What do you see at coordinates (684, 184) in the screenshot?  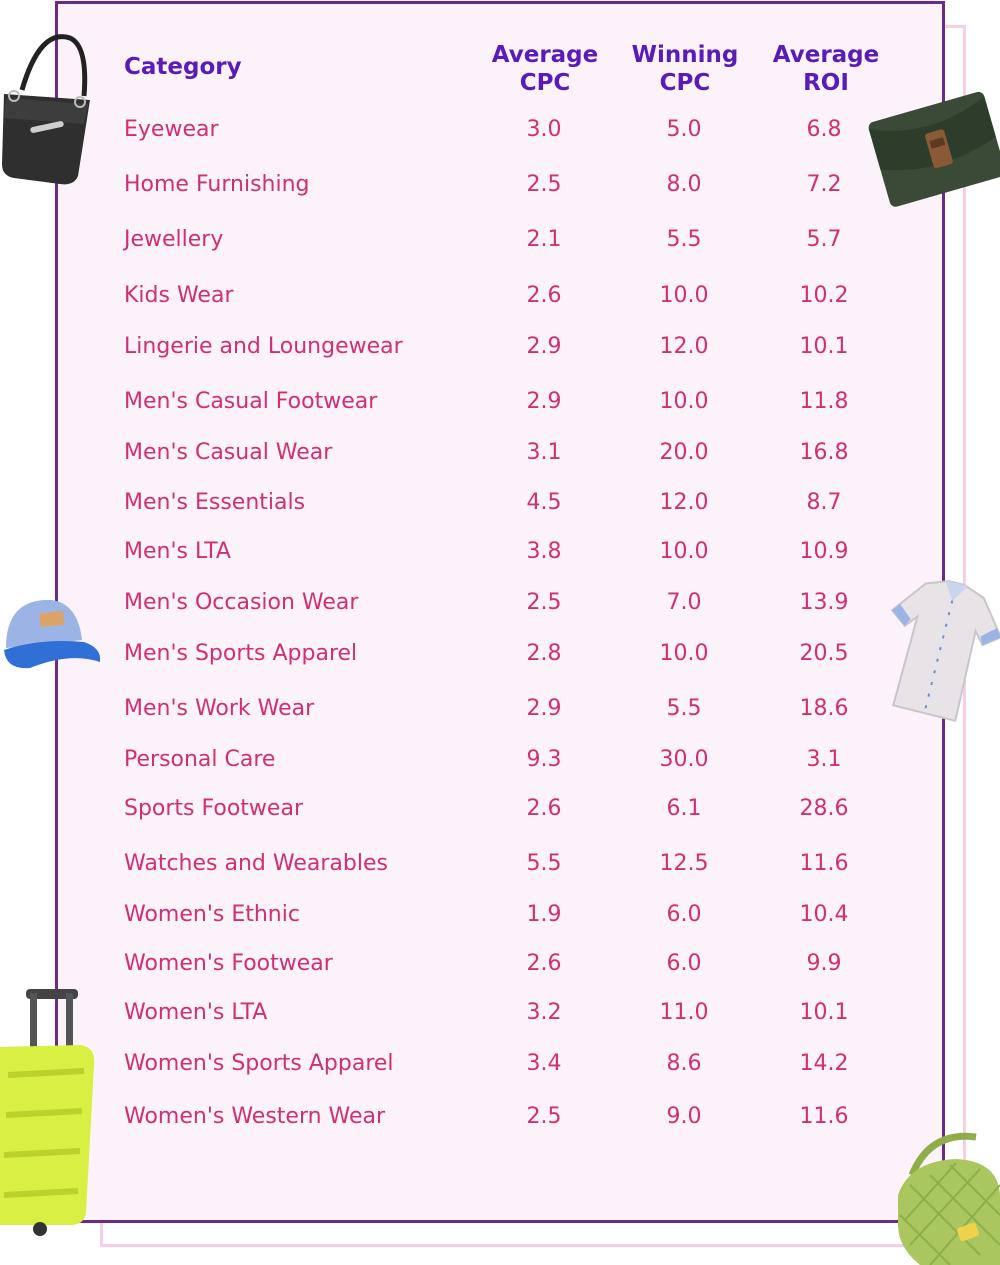 I see `row-winning-cpc: 8.0` at bounding box center [684, 184].